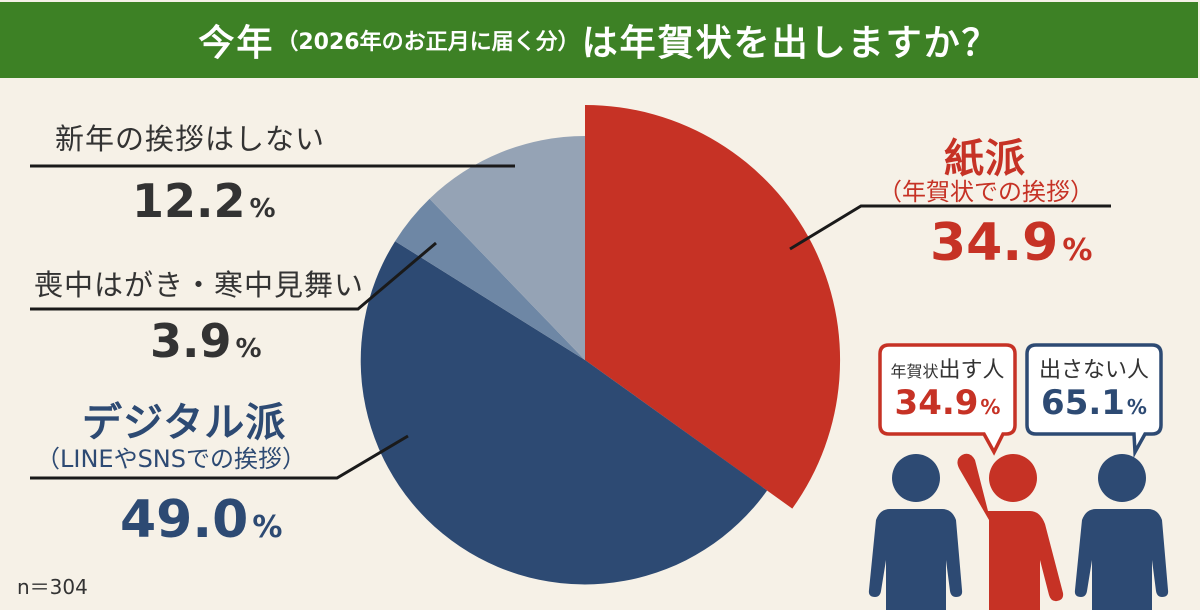 The height and width of the screenshot is (610, 1200). I want to click on bubble-not-send-text: 出さない人 65.1%, so click(1094, 387).